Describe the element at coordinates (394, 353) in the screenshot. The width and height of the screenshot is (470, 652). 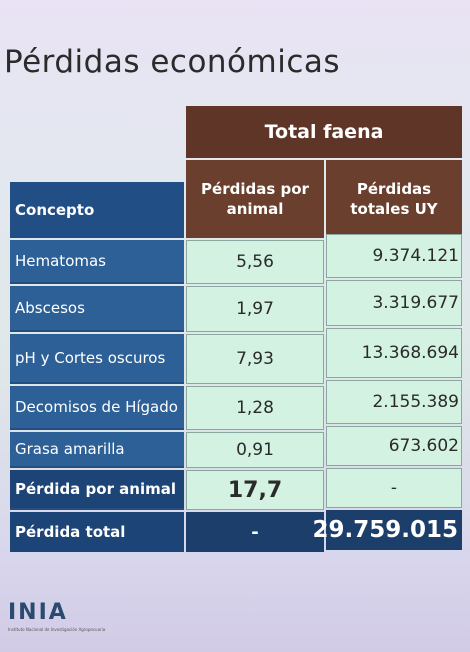
I see `total-ph-cortes: 13.368.694` at that location.